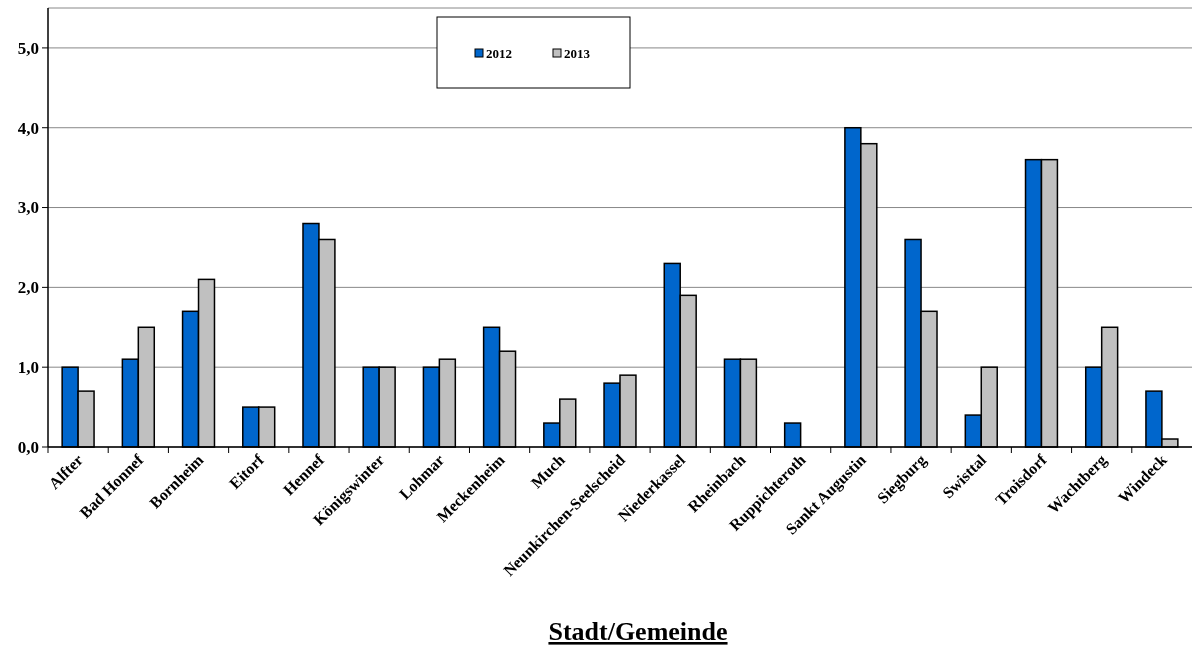 The width and height of the screenshot is (1194, 646). Describe the element at coordinates (499, 53) in the screenshot. I see `legend-label: 2012` at that location.